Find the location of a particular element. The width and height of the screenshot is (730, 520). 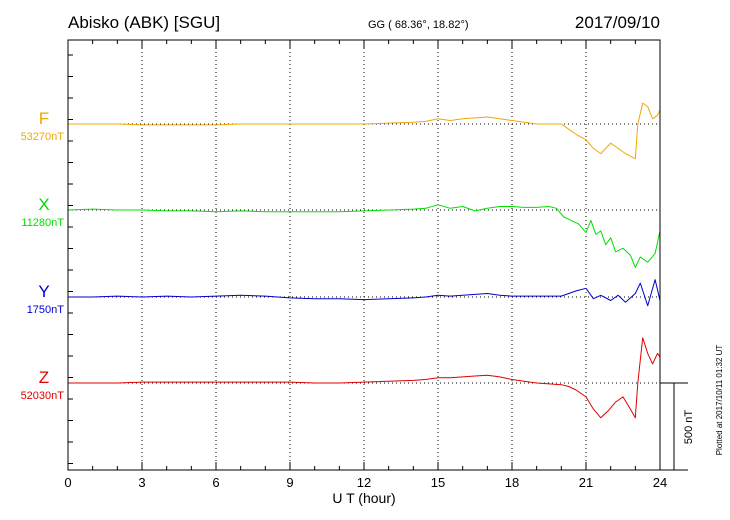

x-tick-label: 12 is located at coordinates (364, 482).